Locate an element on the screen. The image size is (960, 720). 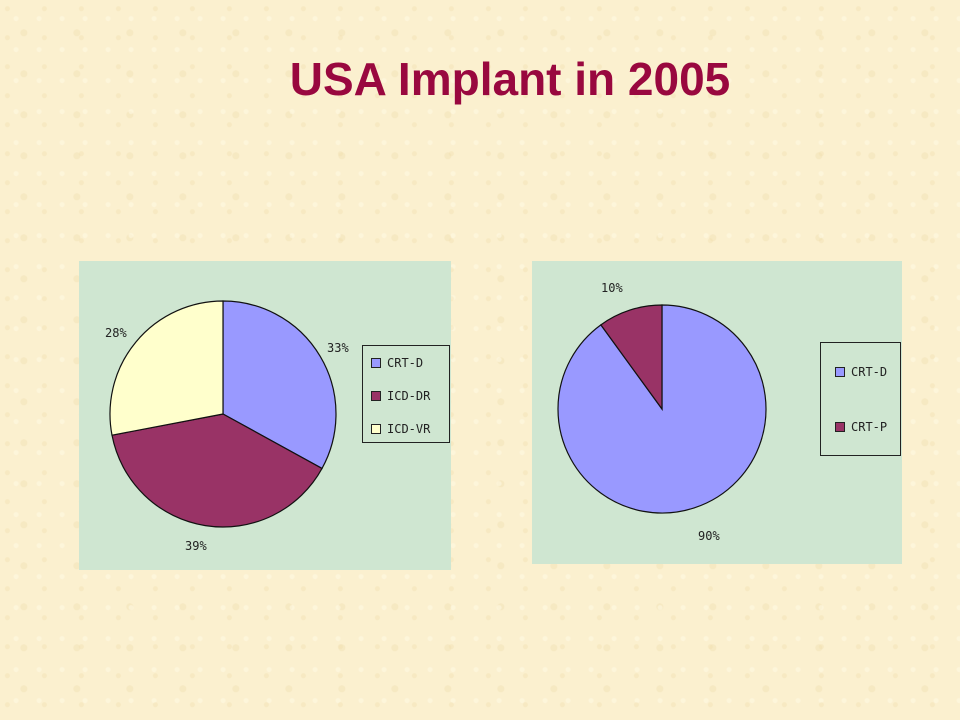
legend-left: CRT-D ICD-DR ICD-VR is located at coordinates (406, 394).